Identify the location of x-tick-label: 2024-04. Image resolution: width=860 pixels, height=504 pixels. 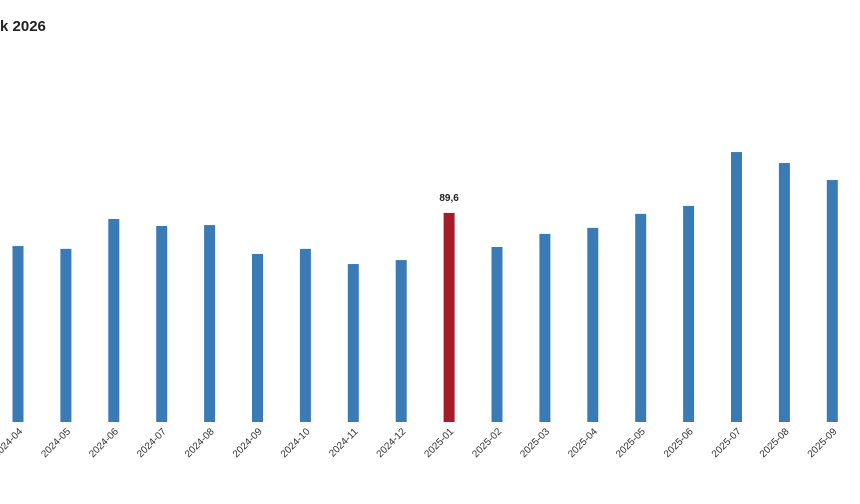
(12, 443).